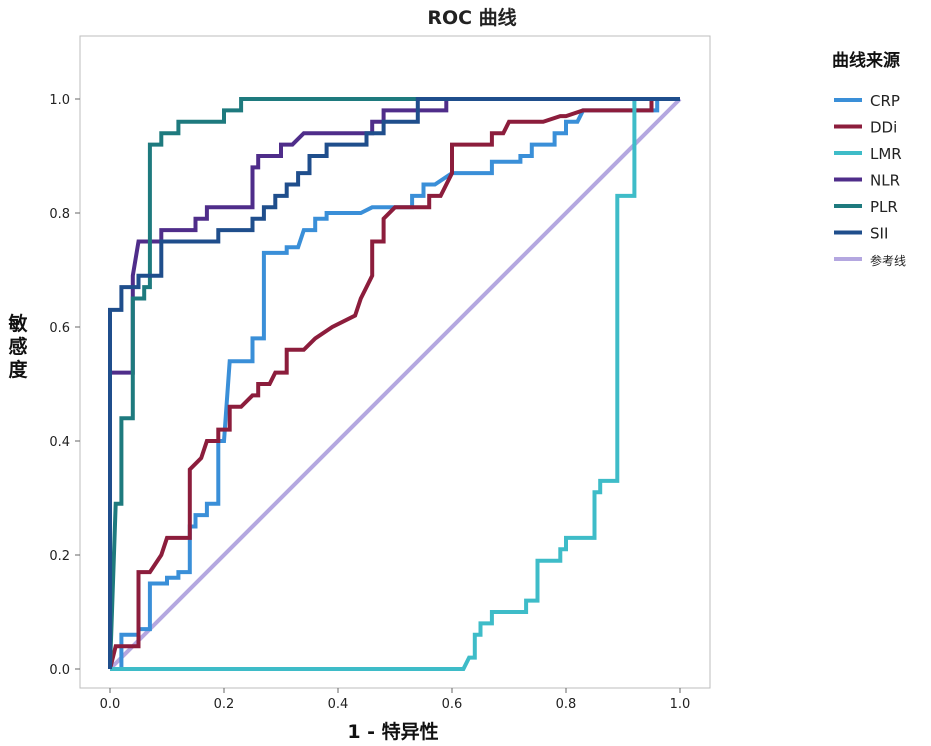 The width and height of the screenshot is (931, 746). What do you see at coordinates (452, 704) in the screenshot?
I see `x-tick-label: 0.6` at bounding box center [452, 704].